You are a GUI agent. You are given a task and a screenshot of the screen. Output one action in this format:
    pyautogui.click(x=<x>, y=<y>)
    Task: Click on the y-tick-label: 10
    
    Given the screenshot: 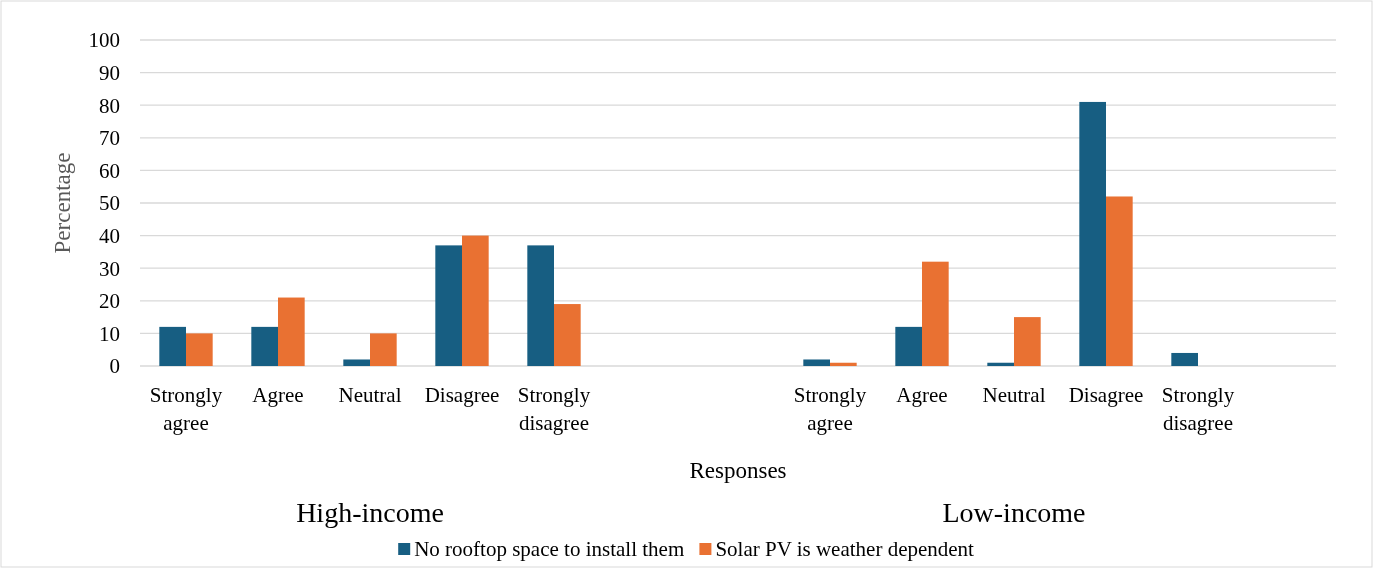 What is the action you would take?
    pyautogui.click(x=109, y=333)
    